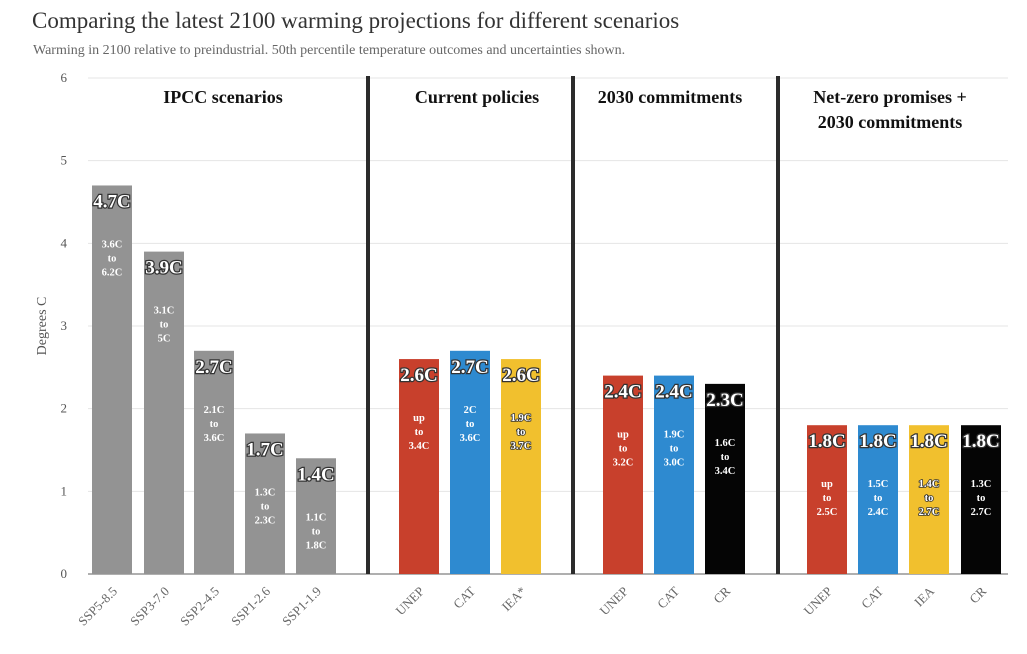 This screenshot has height=654, width=1027. Describe the element at coordinates (878, 484) in the screenshot. I see `bar-range-label: 1.5C` at that location.